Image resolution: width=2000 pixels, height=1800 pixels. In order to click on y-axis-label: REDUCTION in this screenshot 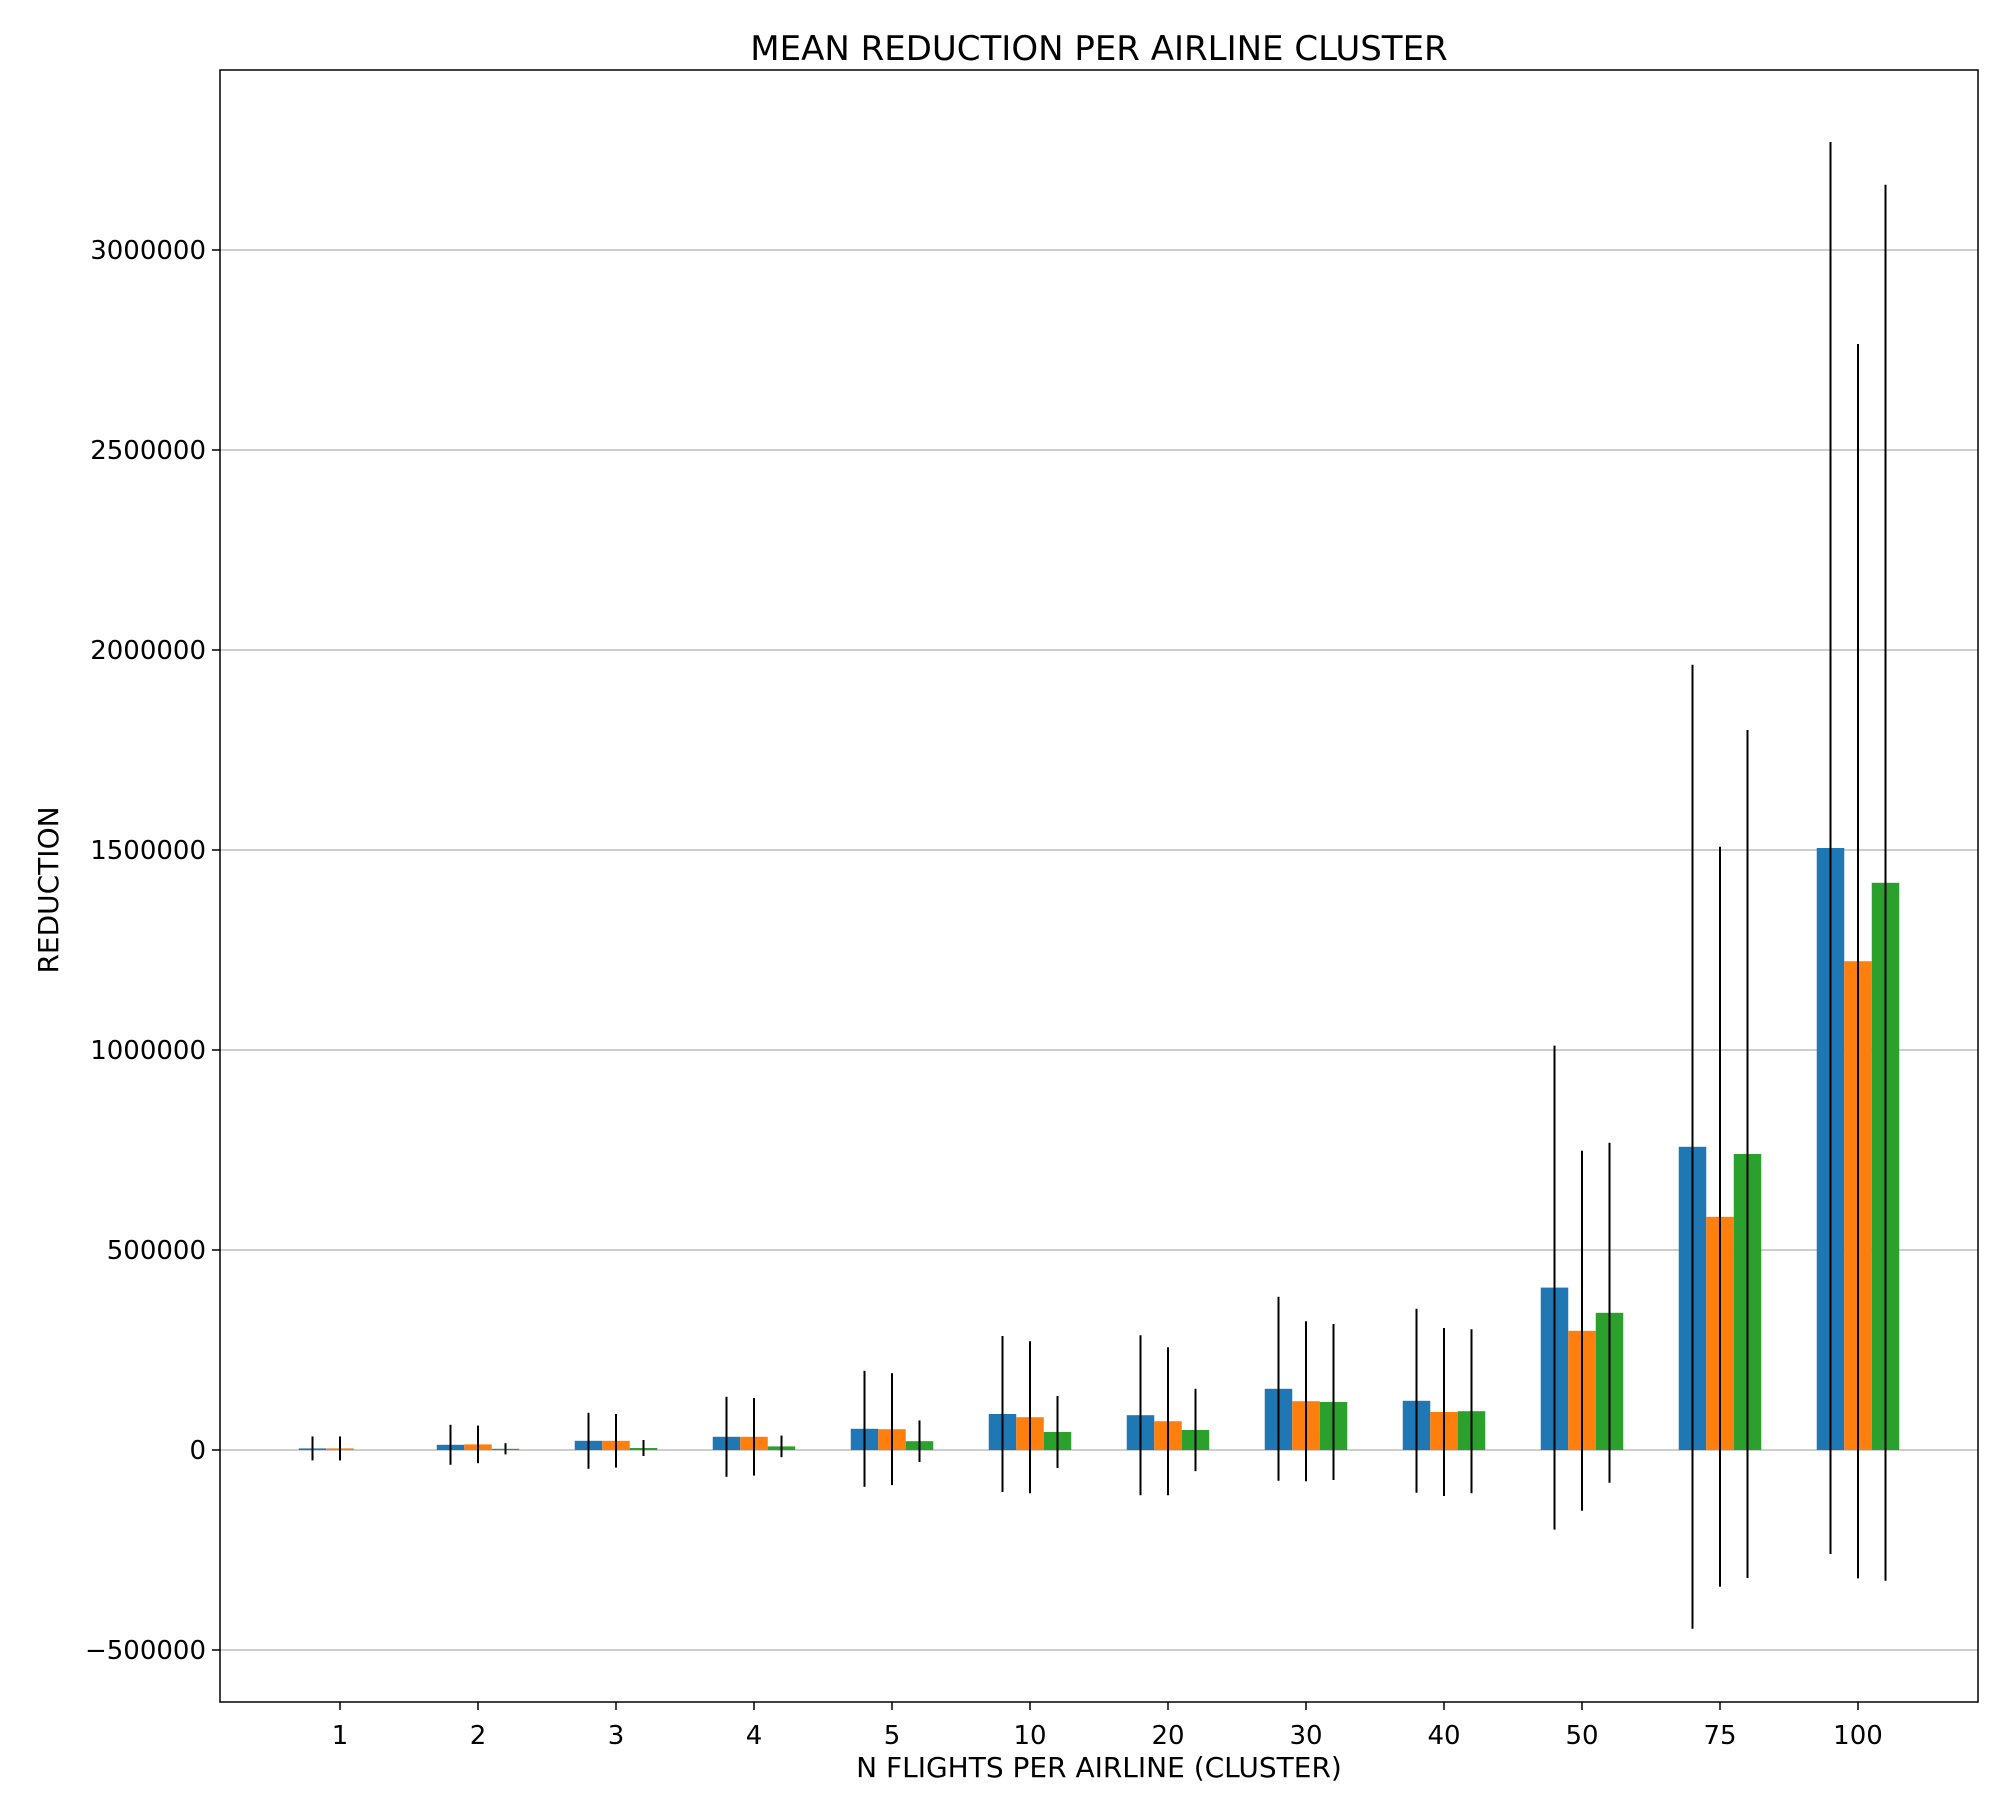, I will do `click(48, 889)`.